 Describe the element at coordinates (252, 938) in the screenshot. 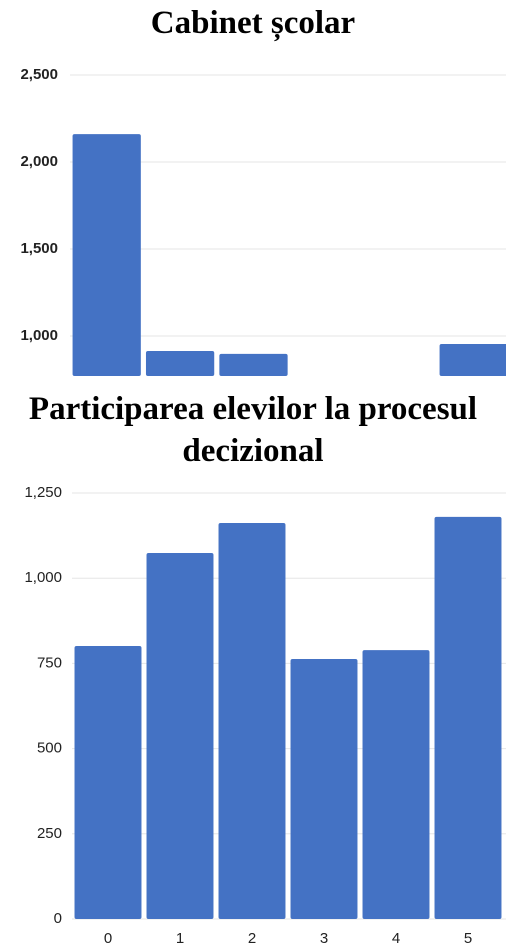

I see `x-tick-label: 2` at that location.